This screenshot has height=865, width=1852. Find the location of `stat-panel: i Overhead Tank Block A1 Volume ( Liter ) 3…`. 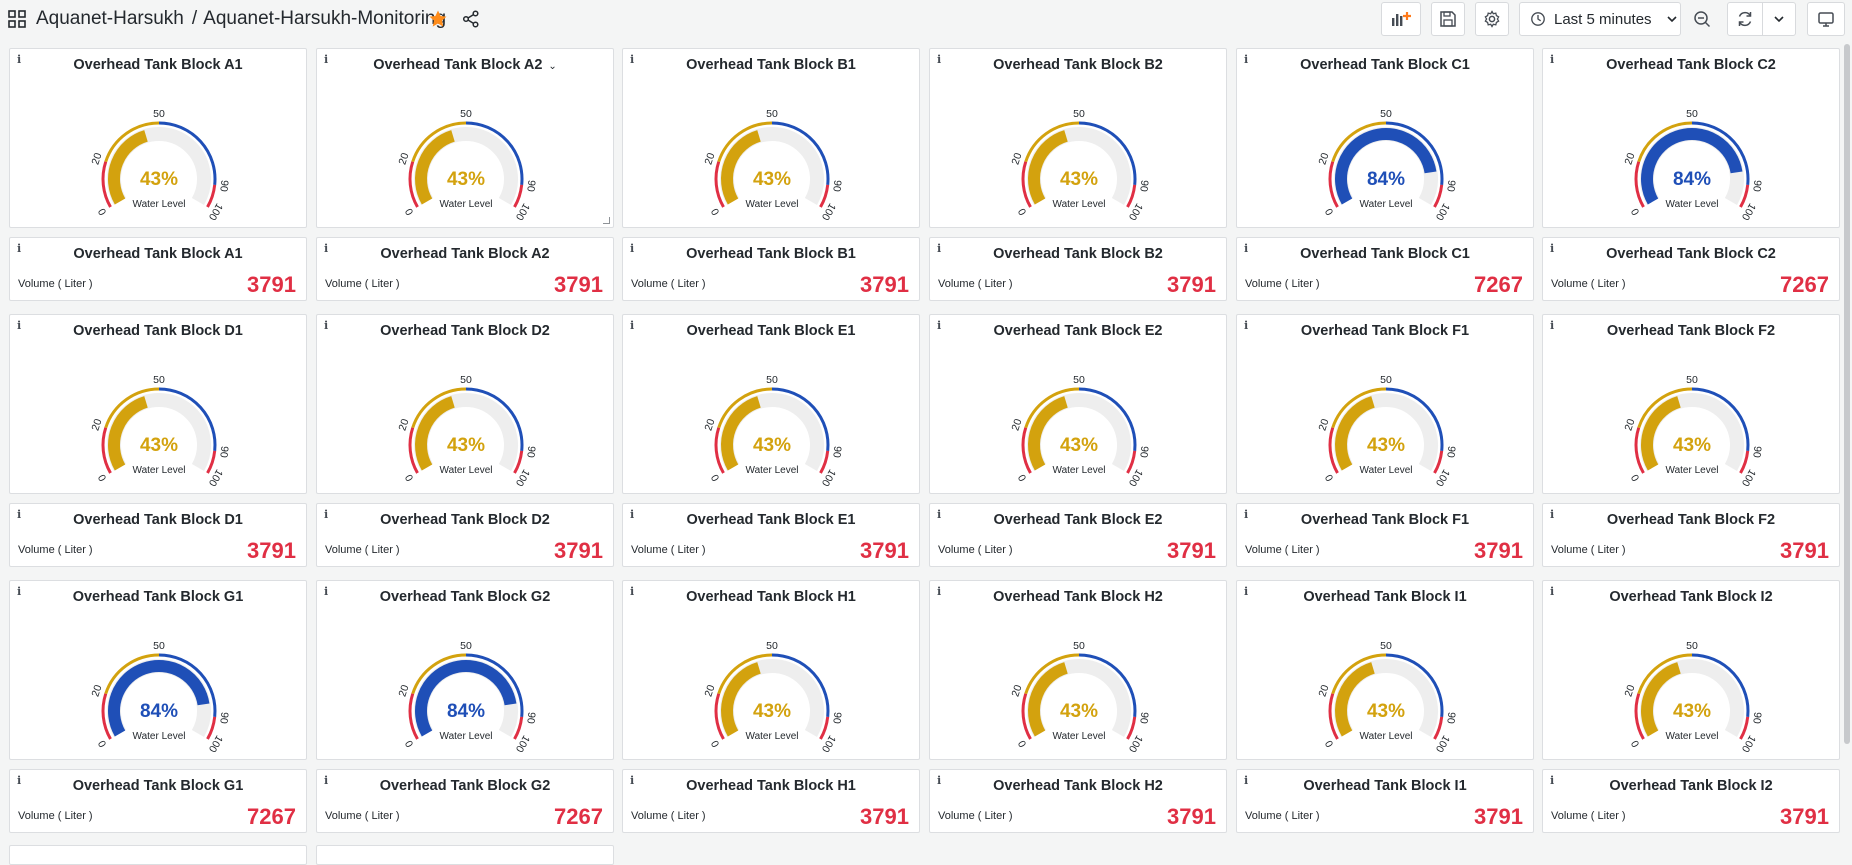

stat-panel: i Overhead Tank Block A1 Volume ( Liter ) 3… is located at coordinates (158, 269).